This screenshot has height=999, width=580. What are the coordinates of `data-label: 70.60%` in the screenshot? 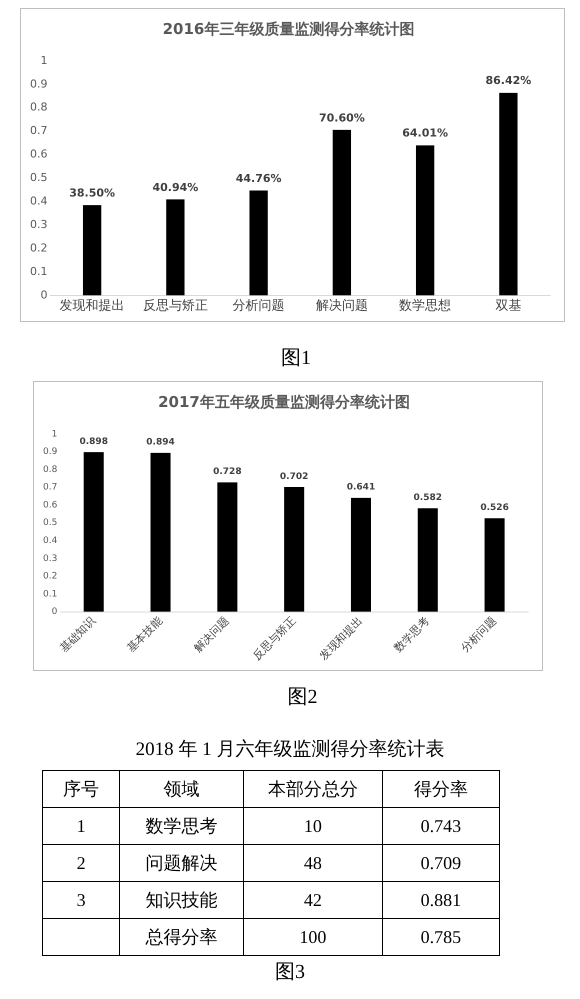 It's located at (341, 117).